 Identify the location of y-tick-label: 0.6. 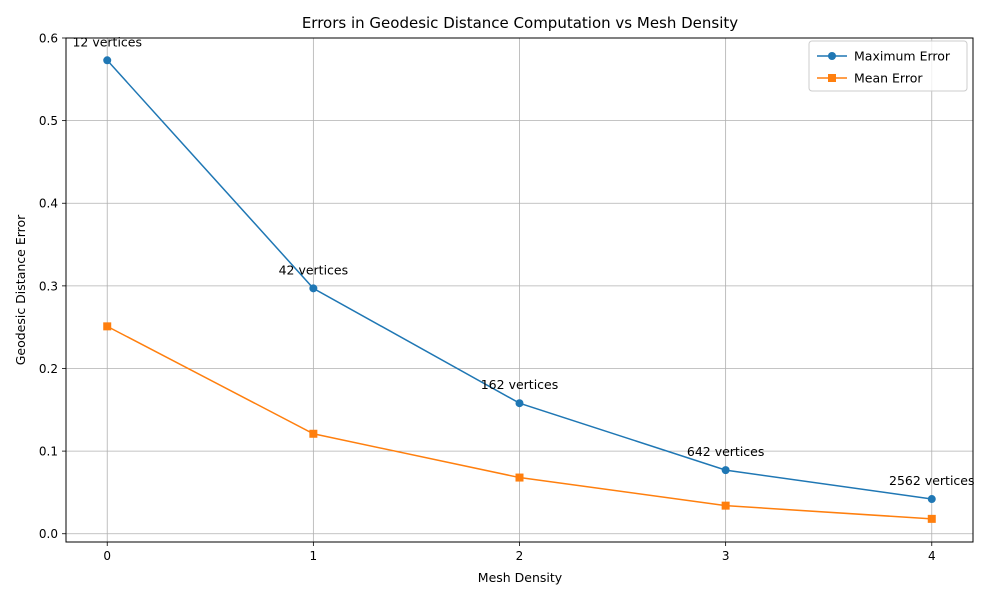
(48, 39).